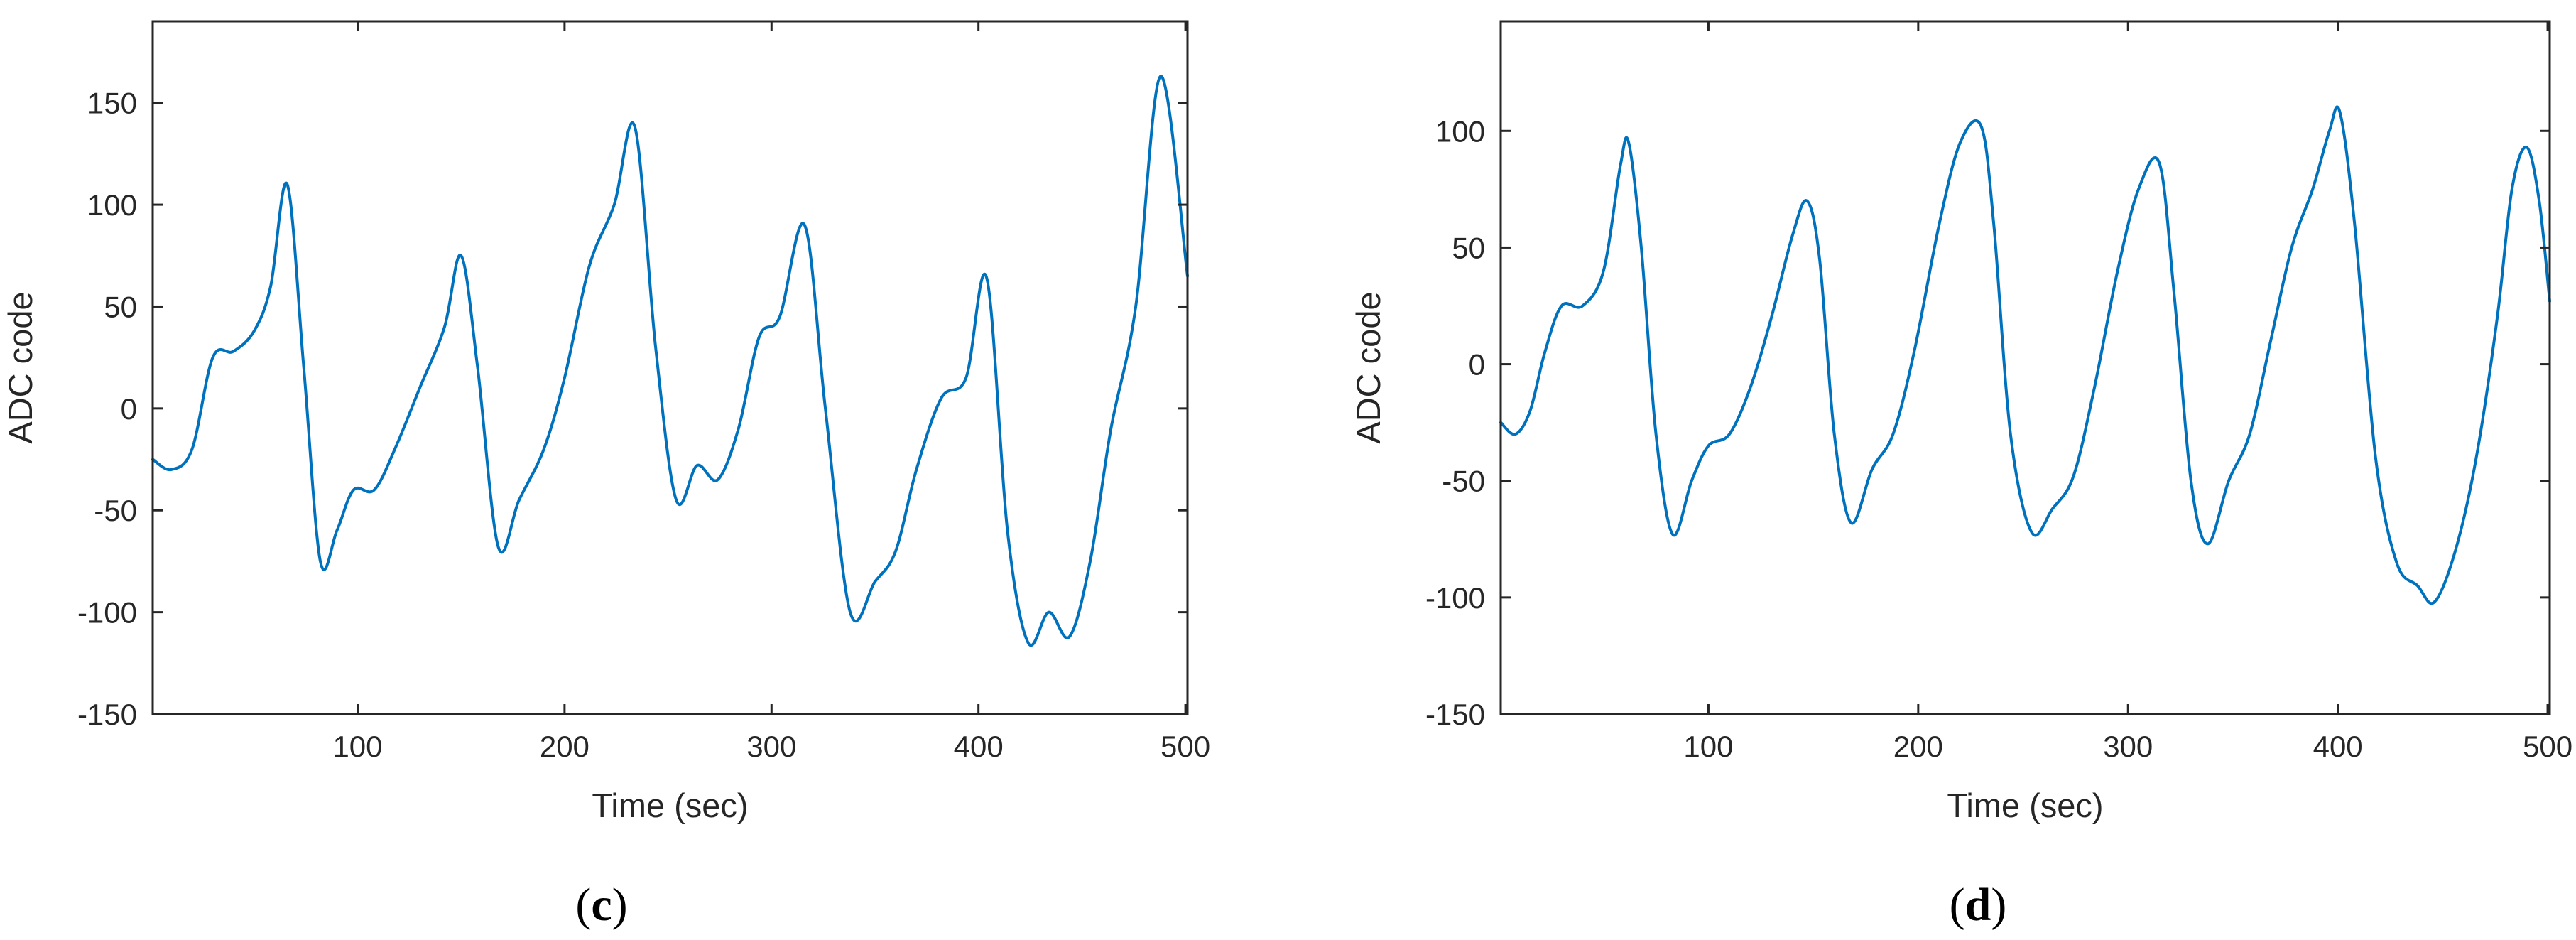 This screenshot has width=2576, height=940. I want to click on y-tick-label-c--150: -150, so click(107, 714).